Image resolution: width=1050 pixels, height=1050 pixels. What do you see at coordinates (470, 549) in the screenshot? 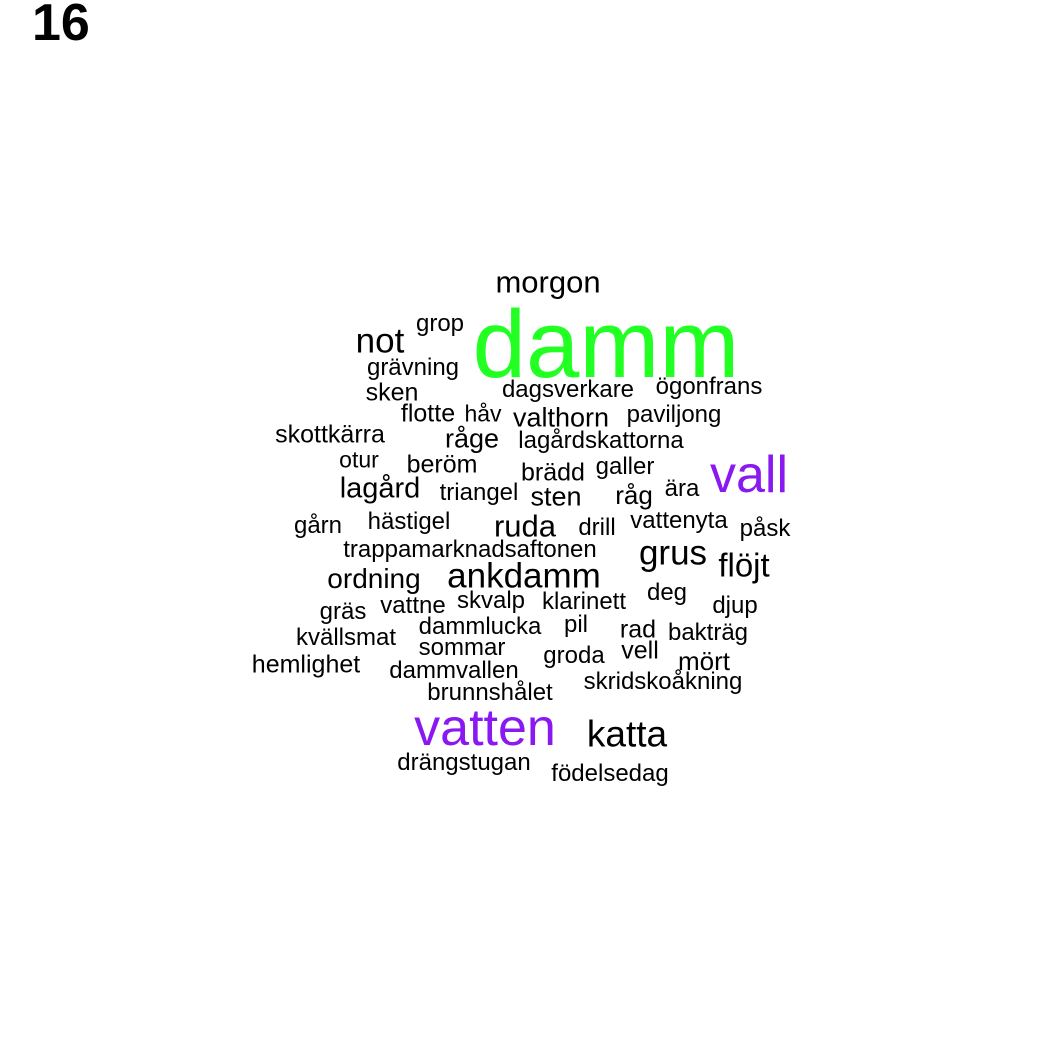
I see `word-trappamarknadsaftonen: trappamarknadsaftonen` at bounding box center [470, 549].